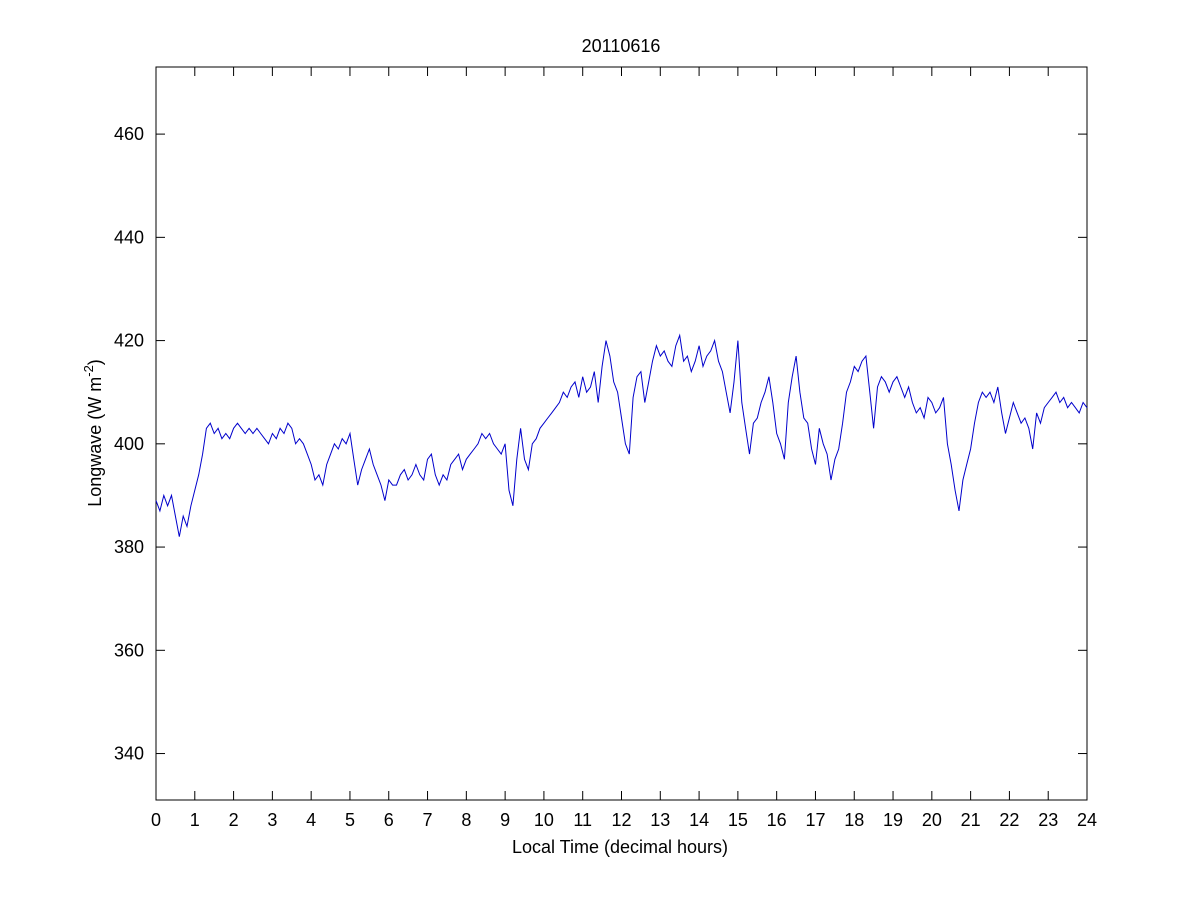  What do you see at coordinates (156, 820) in the screenshot?
I see `x-tick-label: 0` at bounding box center [156, 820].